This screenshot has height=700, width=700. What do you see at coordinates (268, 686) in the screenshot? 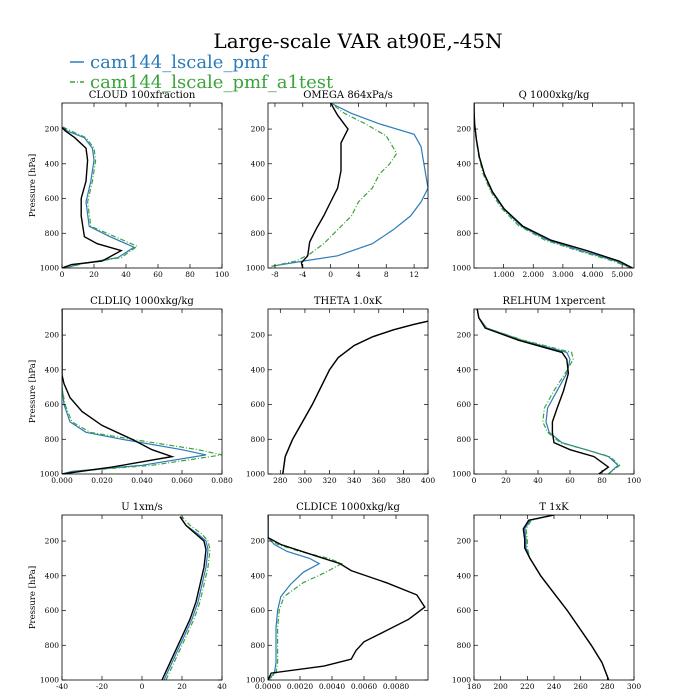
I see `x-tick-label: 0.0000` at bounding box center [268, 686].